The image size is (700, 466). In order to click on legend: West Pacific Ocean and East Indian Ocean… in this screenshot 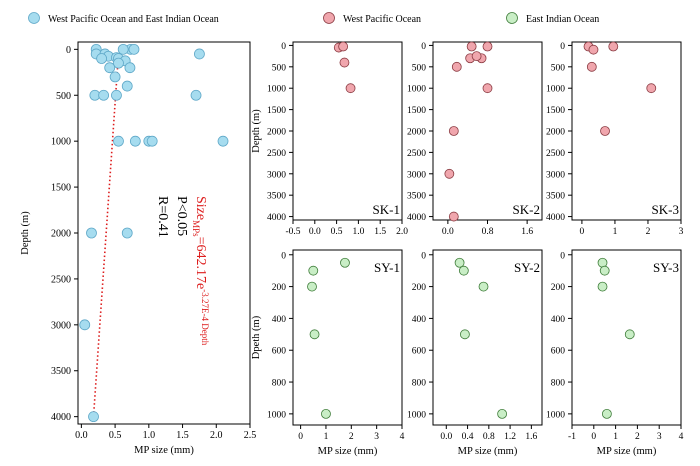, I will do `click(313, 18)`.